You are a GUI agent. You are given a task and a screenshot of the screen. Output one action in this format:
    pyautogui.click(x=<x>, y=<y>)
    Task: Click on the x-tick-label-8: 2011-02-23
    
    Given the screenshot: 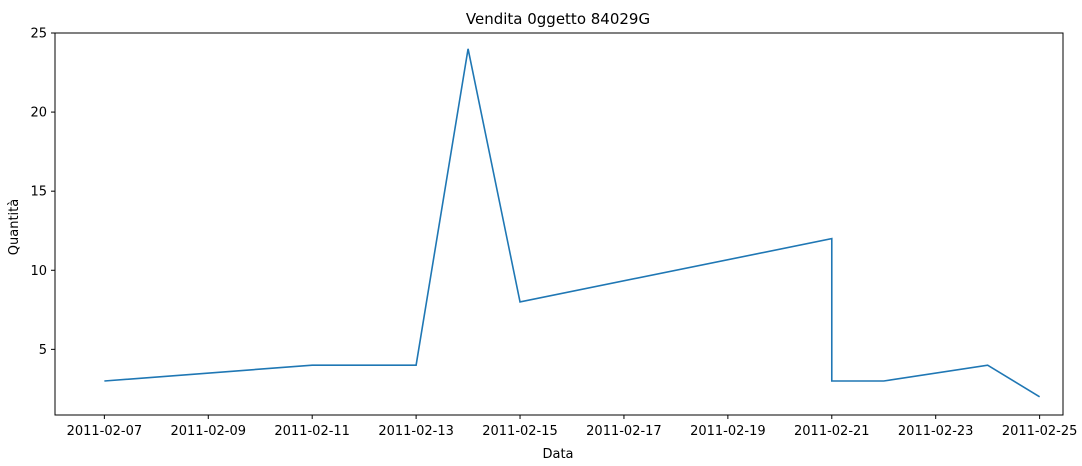 What is the action you would take?
    pyautogui.click(x=936, y=431)
    